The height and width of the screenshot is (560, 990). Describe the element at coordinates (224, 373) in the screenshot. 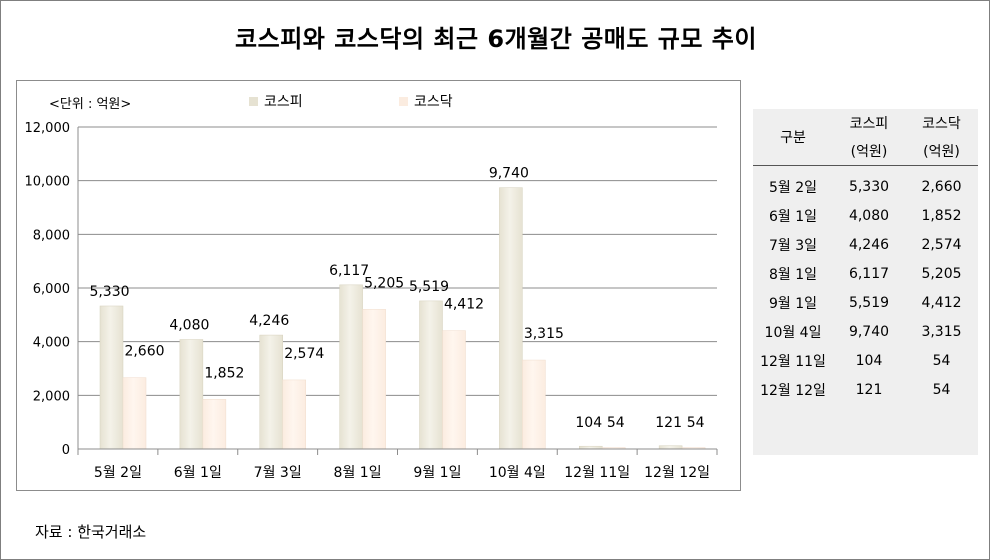

I see `data-label: 1,852` at that location.